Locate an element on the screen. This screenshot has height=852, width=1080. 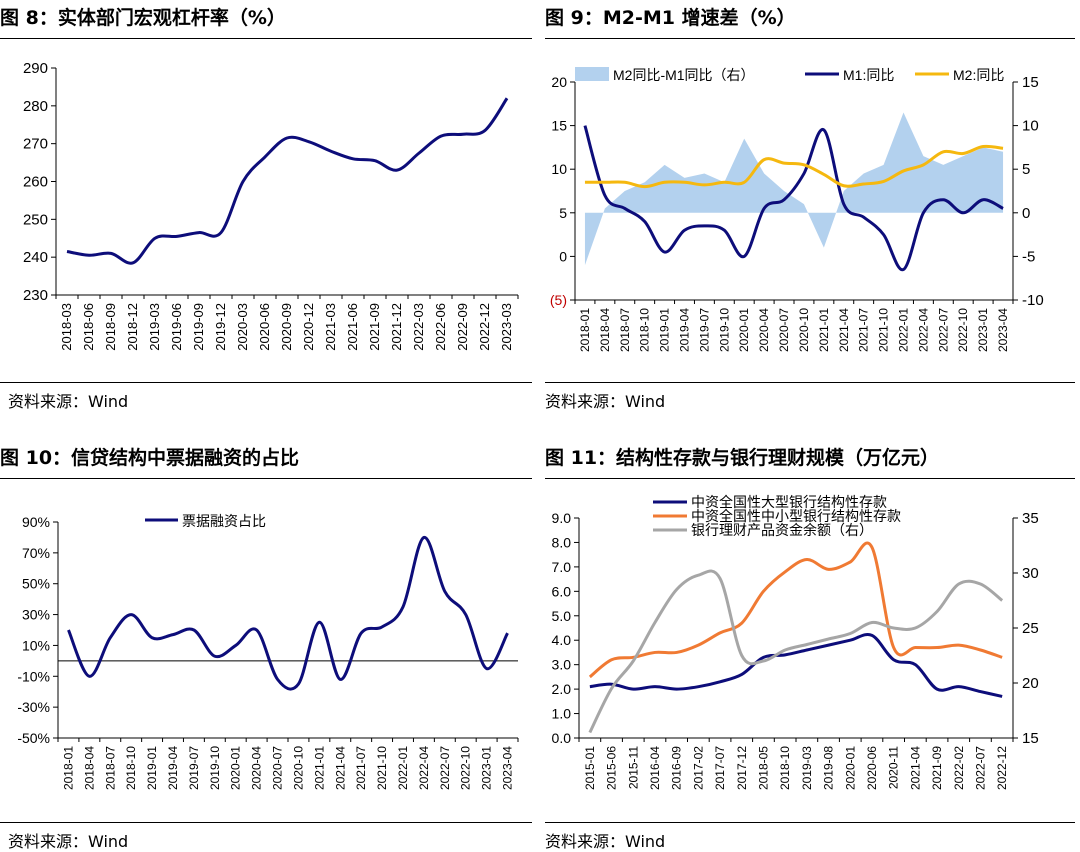
chart-title: 图 11：结构性存款与银行理财规模（万亿元） is located at coordinates (742, 458).